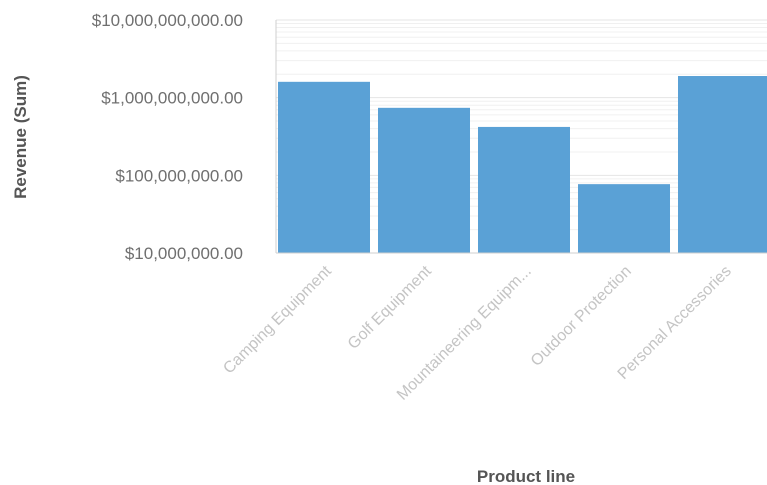 Image resolution: width=767 pixels, height=485 pixels. I want to click on y-tick-label: $10,000,000,000.00, so click(167, 20).